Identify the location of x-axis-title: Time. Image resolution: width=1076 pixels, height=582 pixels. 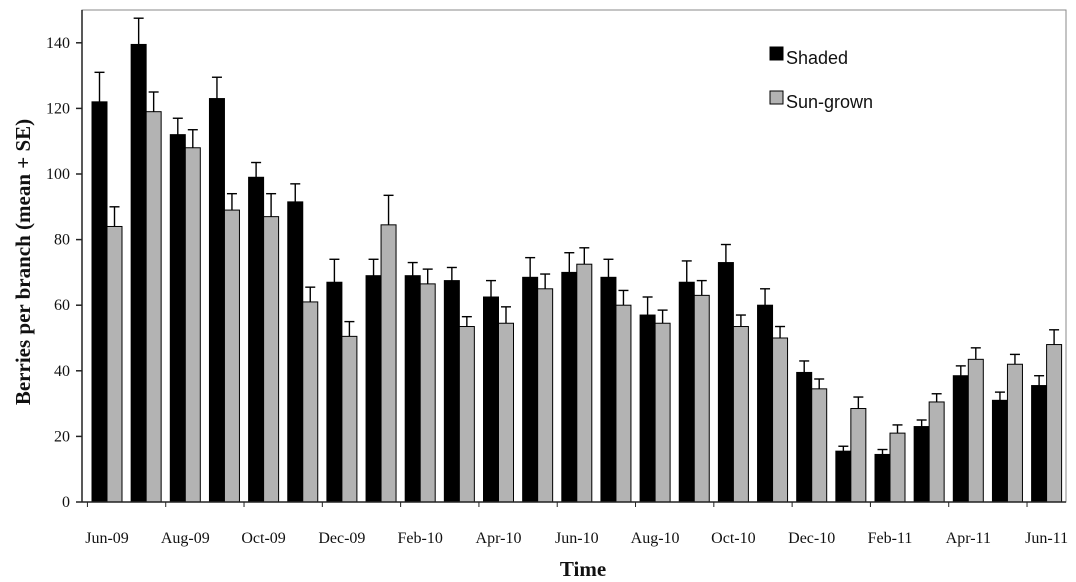
(583, 569).